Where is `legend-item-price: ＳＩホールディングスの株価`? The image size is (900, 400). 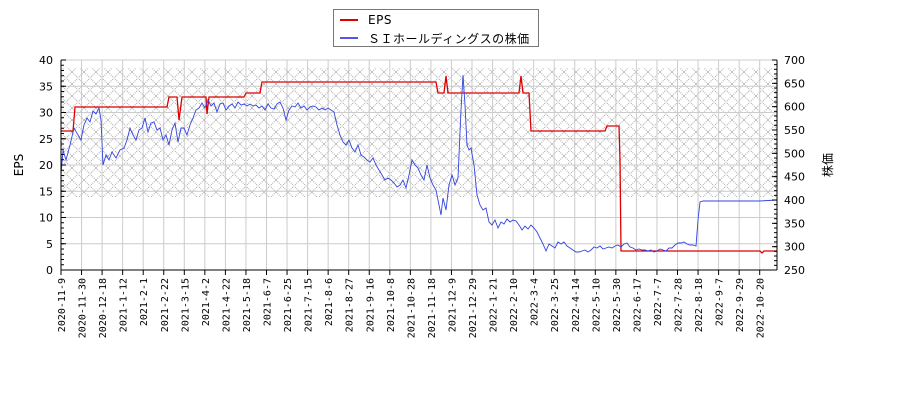
legend-item-price: ＳＩホールディングスの株価 is located at coordinates (435, 38).